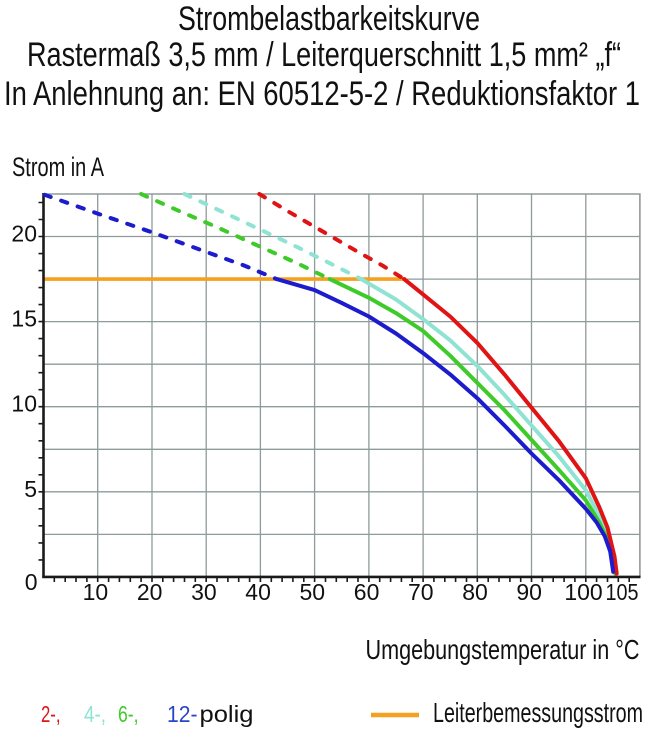 The height and width of the screenshot is (748, 664). Describe the element at coordinates (622, 592) in the screenshot. I see `svg-text: 105` at that location.